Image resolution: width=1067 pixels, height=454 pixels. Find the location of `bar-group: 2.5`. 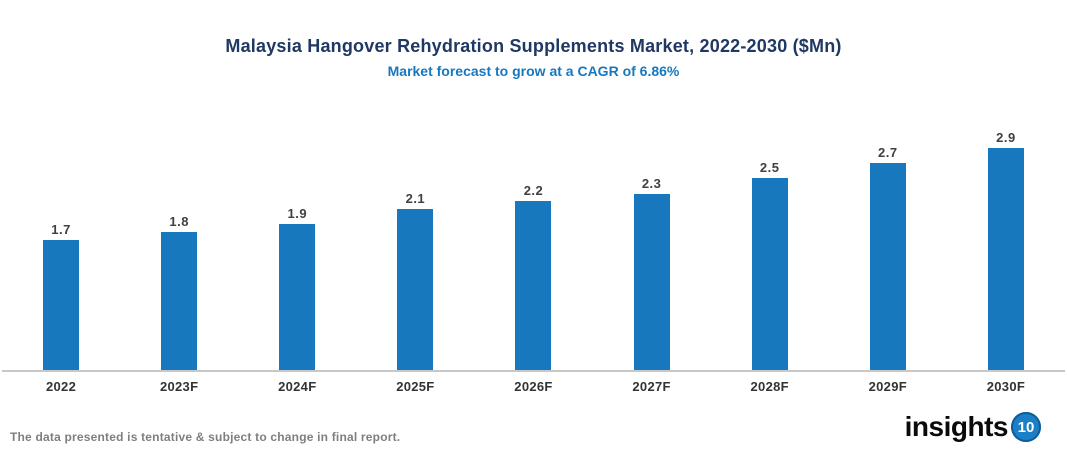

bar-group: 2.5 is located at coordinates (770, 265).